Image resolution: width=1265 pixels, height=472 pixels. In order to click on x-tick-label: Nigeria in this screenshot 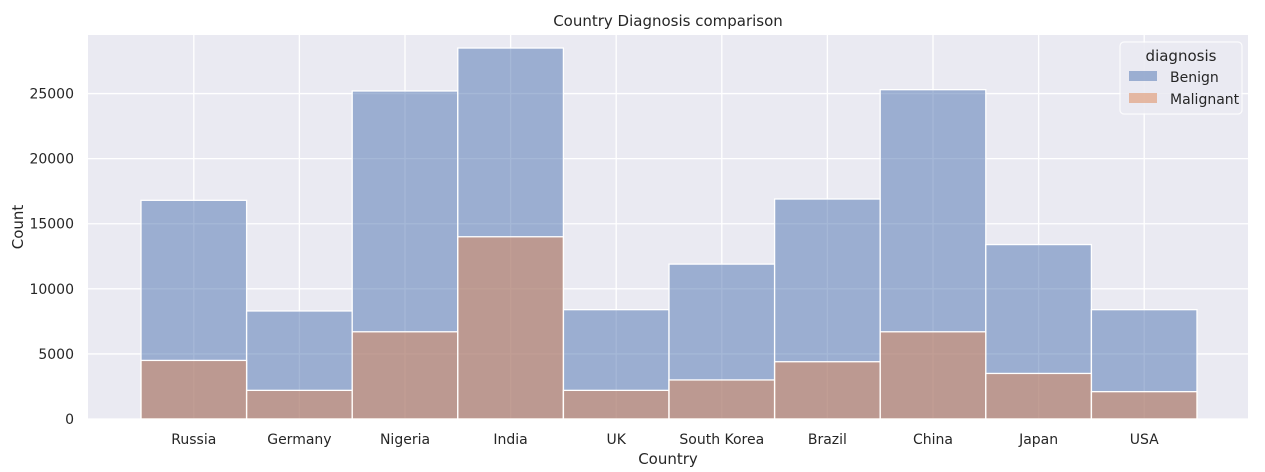, I will do `click(405, 440)`.